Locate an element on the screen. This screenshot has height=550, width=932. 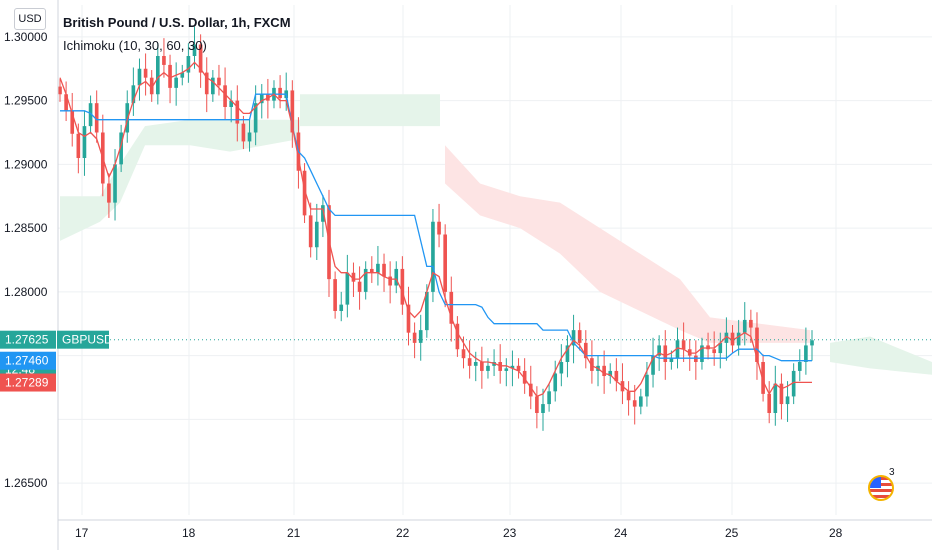
currency-button: USD is located at coordinates (30, 19).